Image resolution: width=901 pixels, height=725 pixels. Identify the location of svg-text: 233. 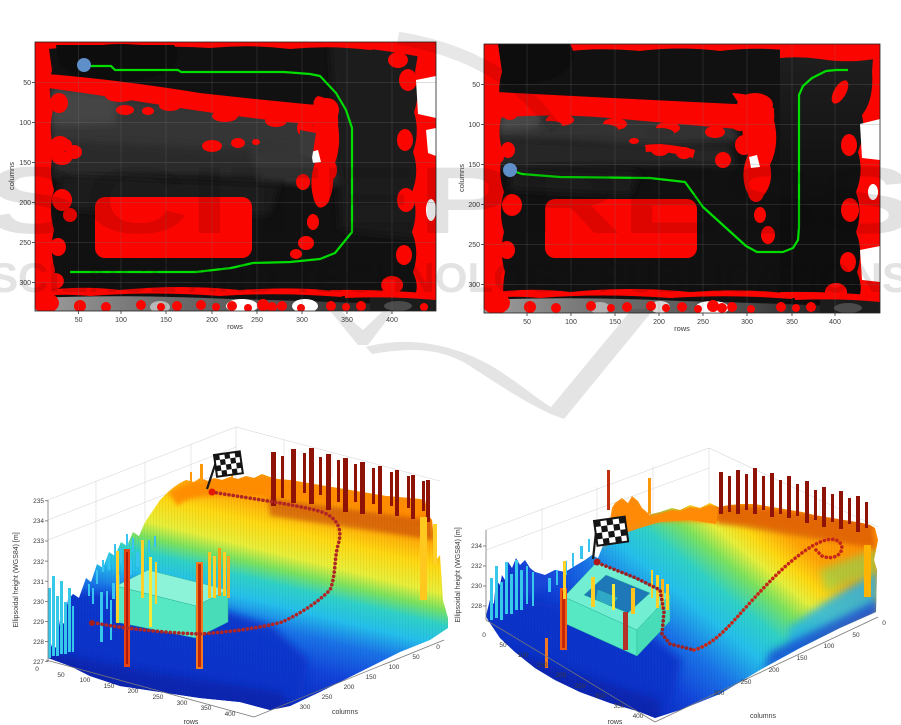
(38, 541).